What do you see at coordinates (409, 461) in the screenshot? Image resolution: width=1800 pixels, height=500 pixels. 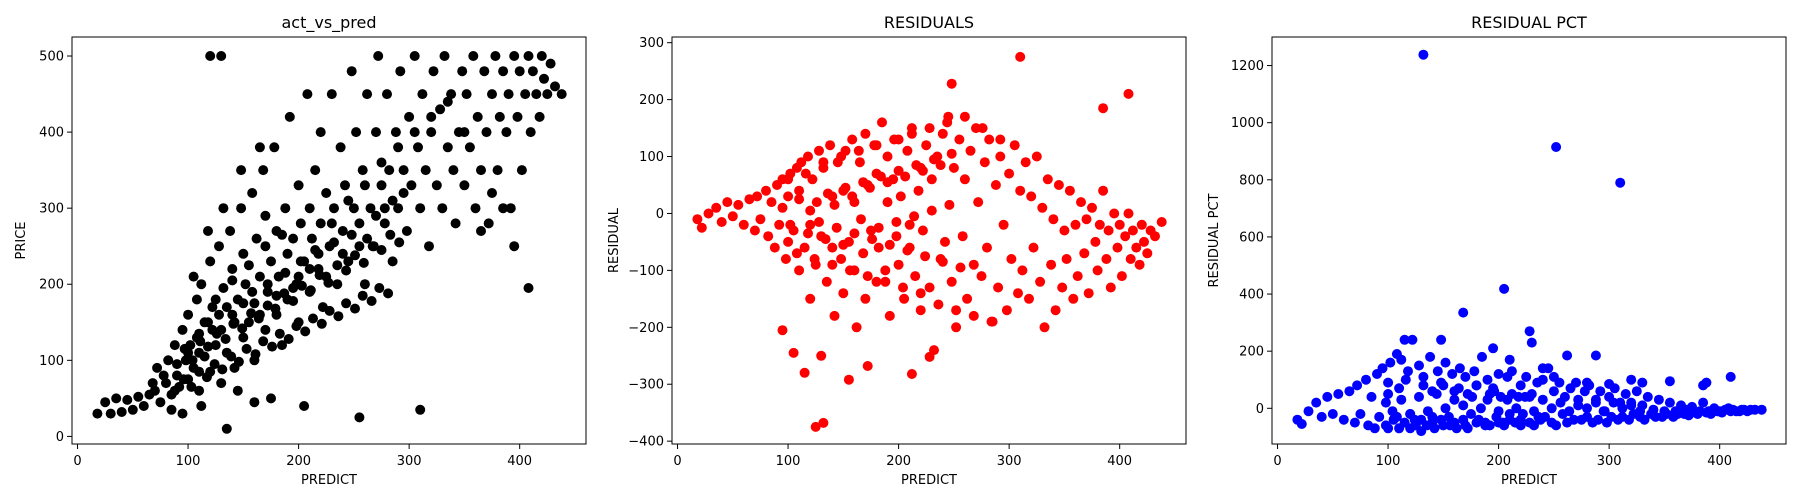 I see `x-tick-label: 300` at bounding box center [409, 461].